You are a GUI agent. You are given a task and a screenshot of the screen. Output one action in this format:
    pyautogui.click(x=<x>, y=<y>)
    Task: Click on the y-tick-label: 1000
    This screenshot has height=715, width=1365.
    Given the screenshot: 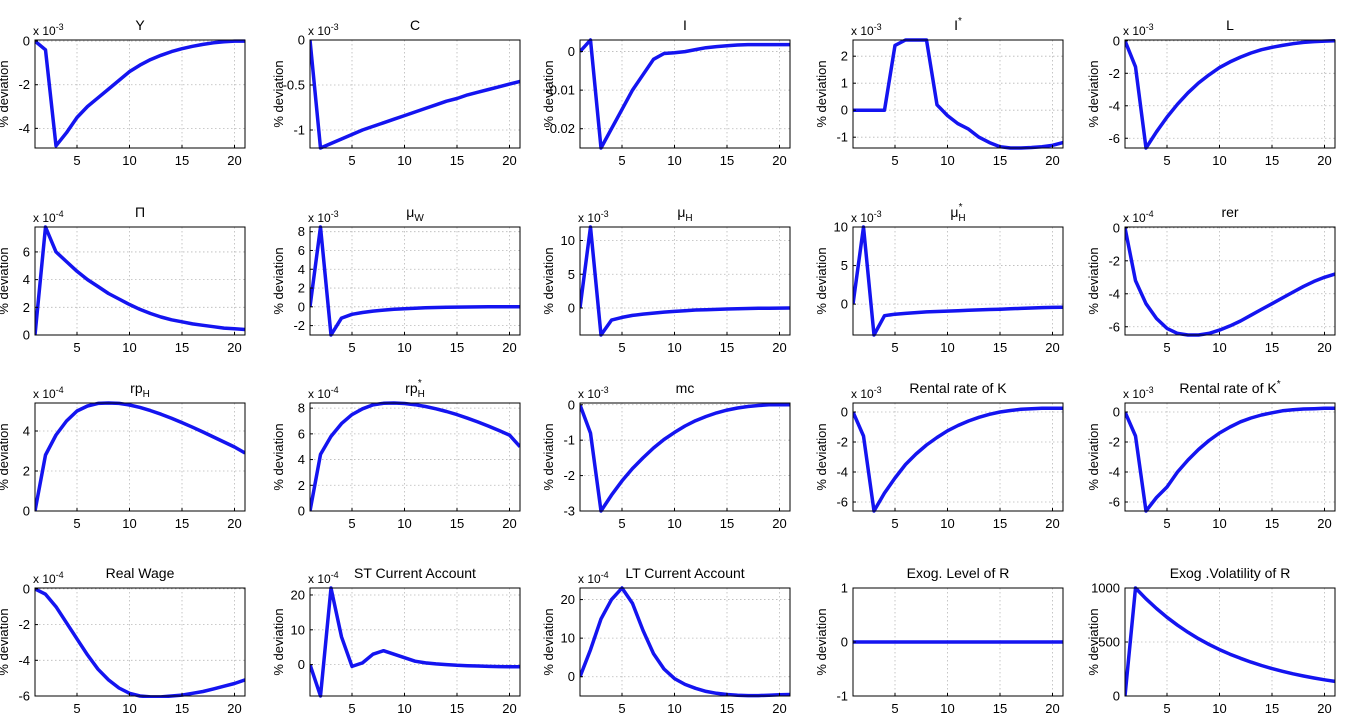 What is the action you would take?
    pyautogui.click(x=1105, y=588)
    